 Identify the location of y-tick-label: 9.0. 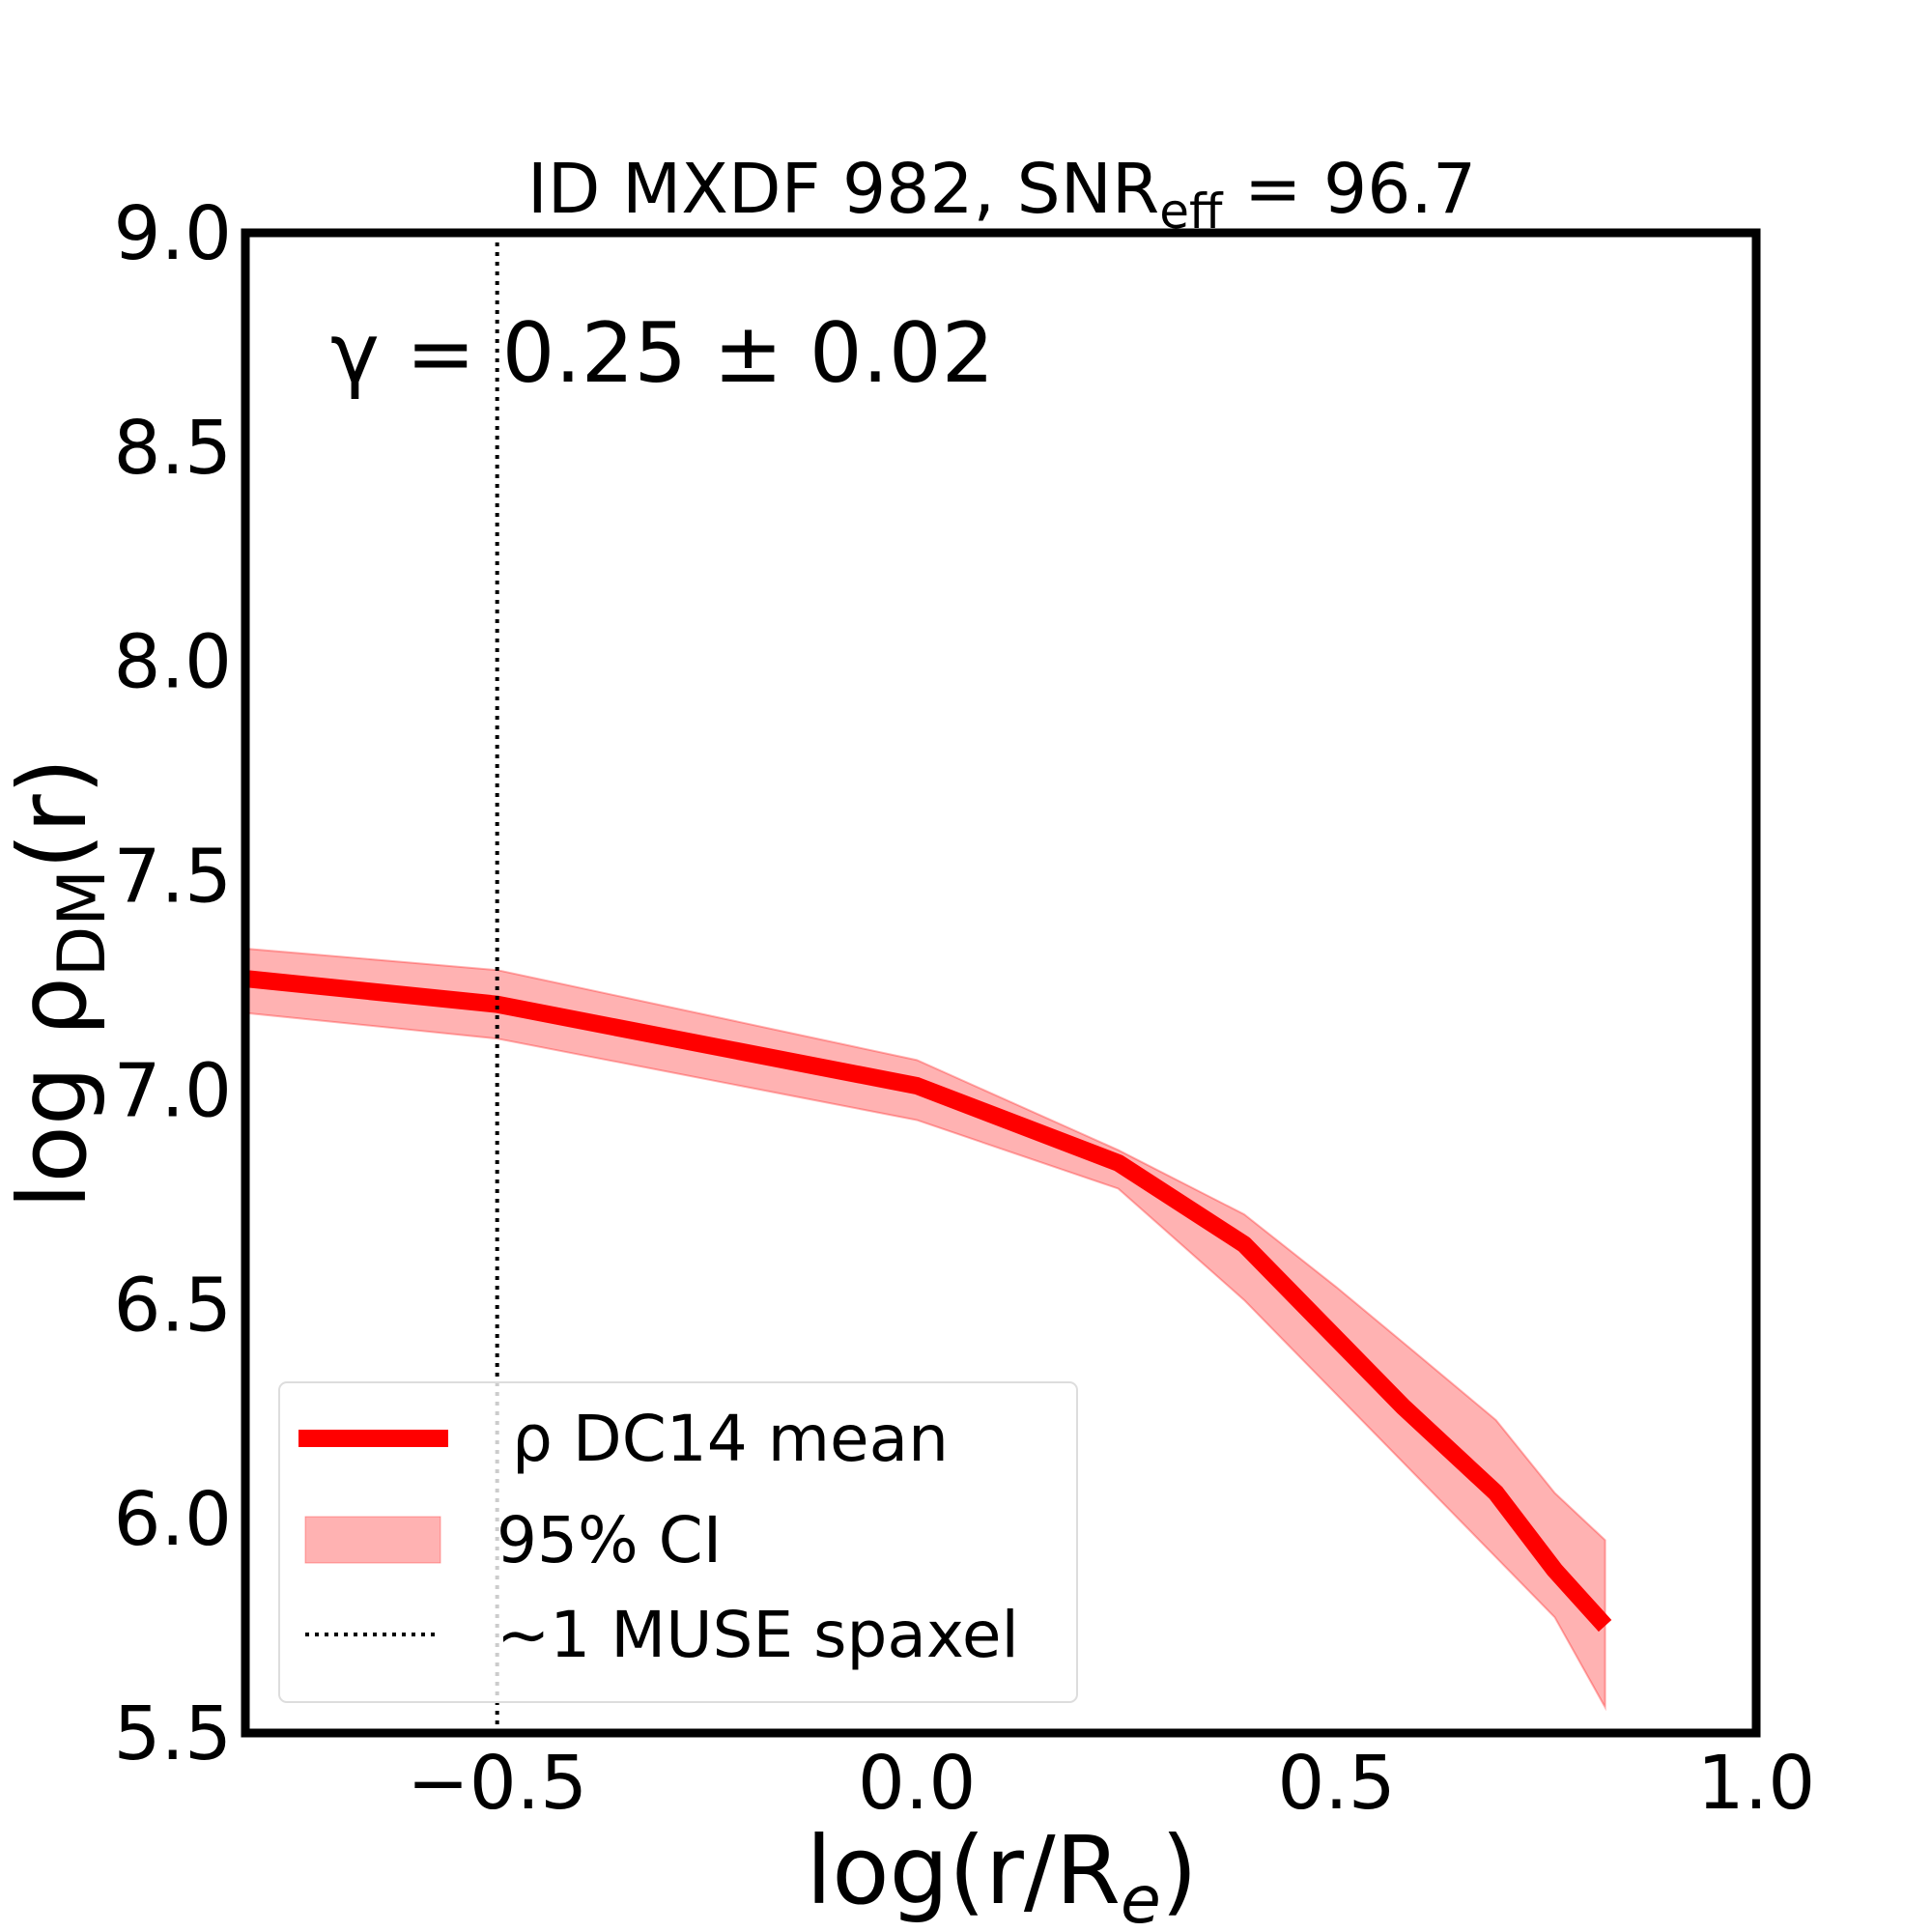
(173, 234).